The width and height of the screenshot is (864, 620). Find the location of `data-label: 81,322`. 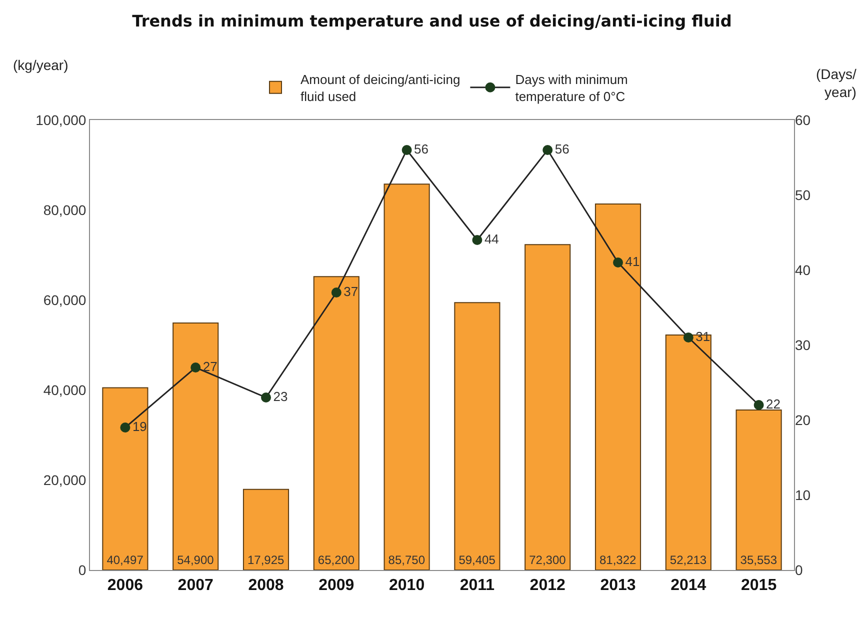

data-label: 81,322 is located at coordinates (618, 560).